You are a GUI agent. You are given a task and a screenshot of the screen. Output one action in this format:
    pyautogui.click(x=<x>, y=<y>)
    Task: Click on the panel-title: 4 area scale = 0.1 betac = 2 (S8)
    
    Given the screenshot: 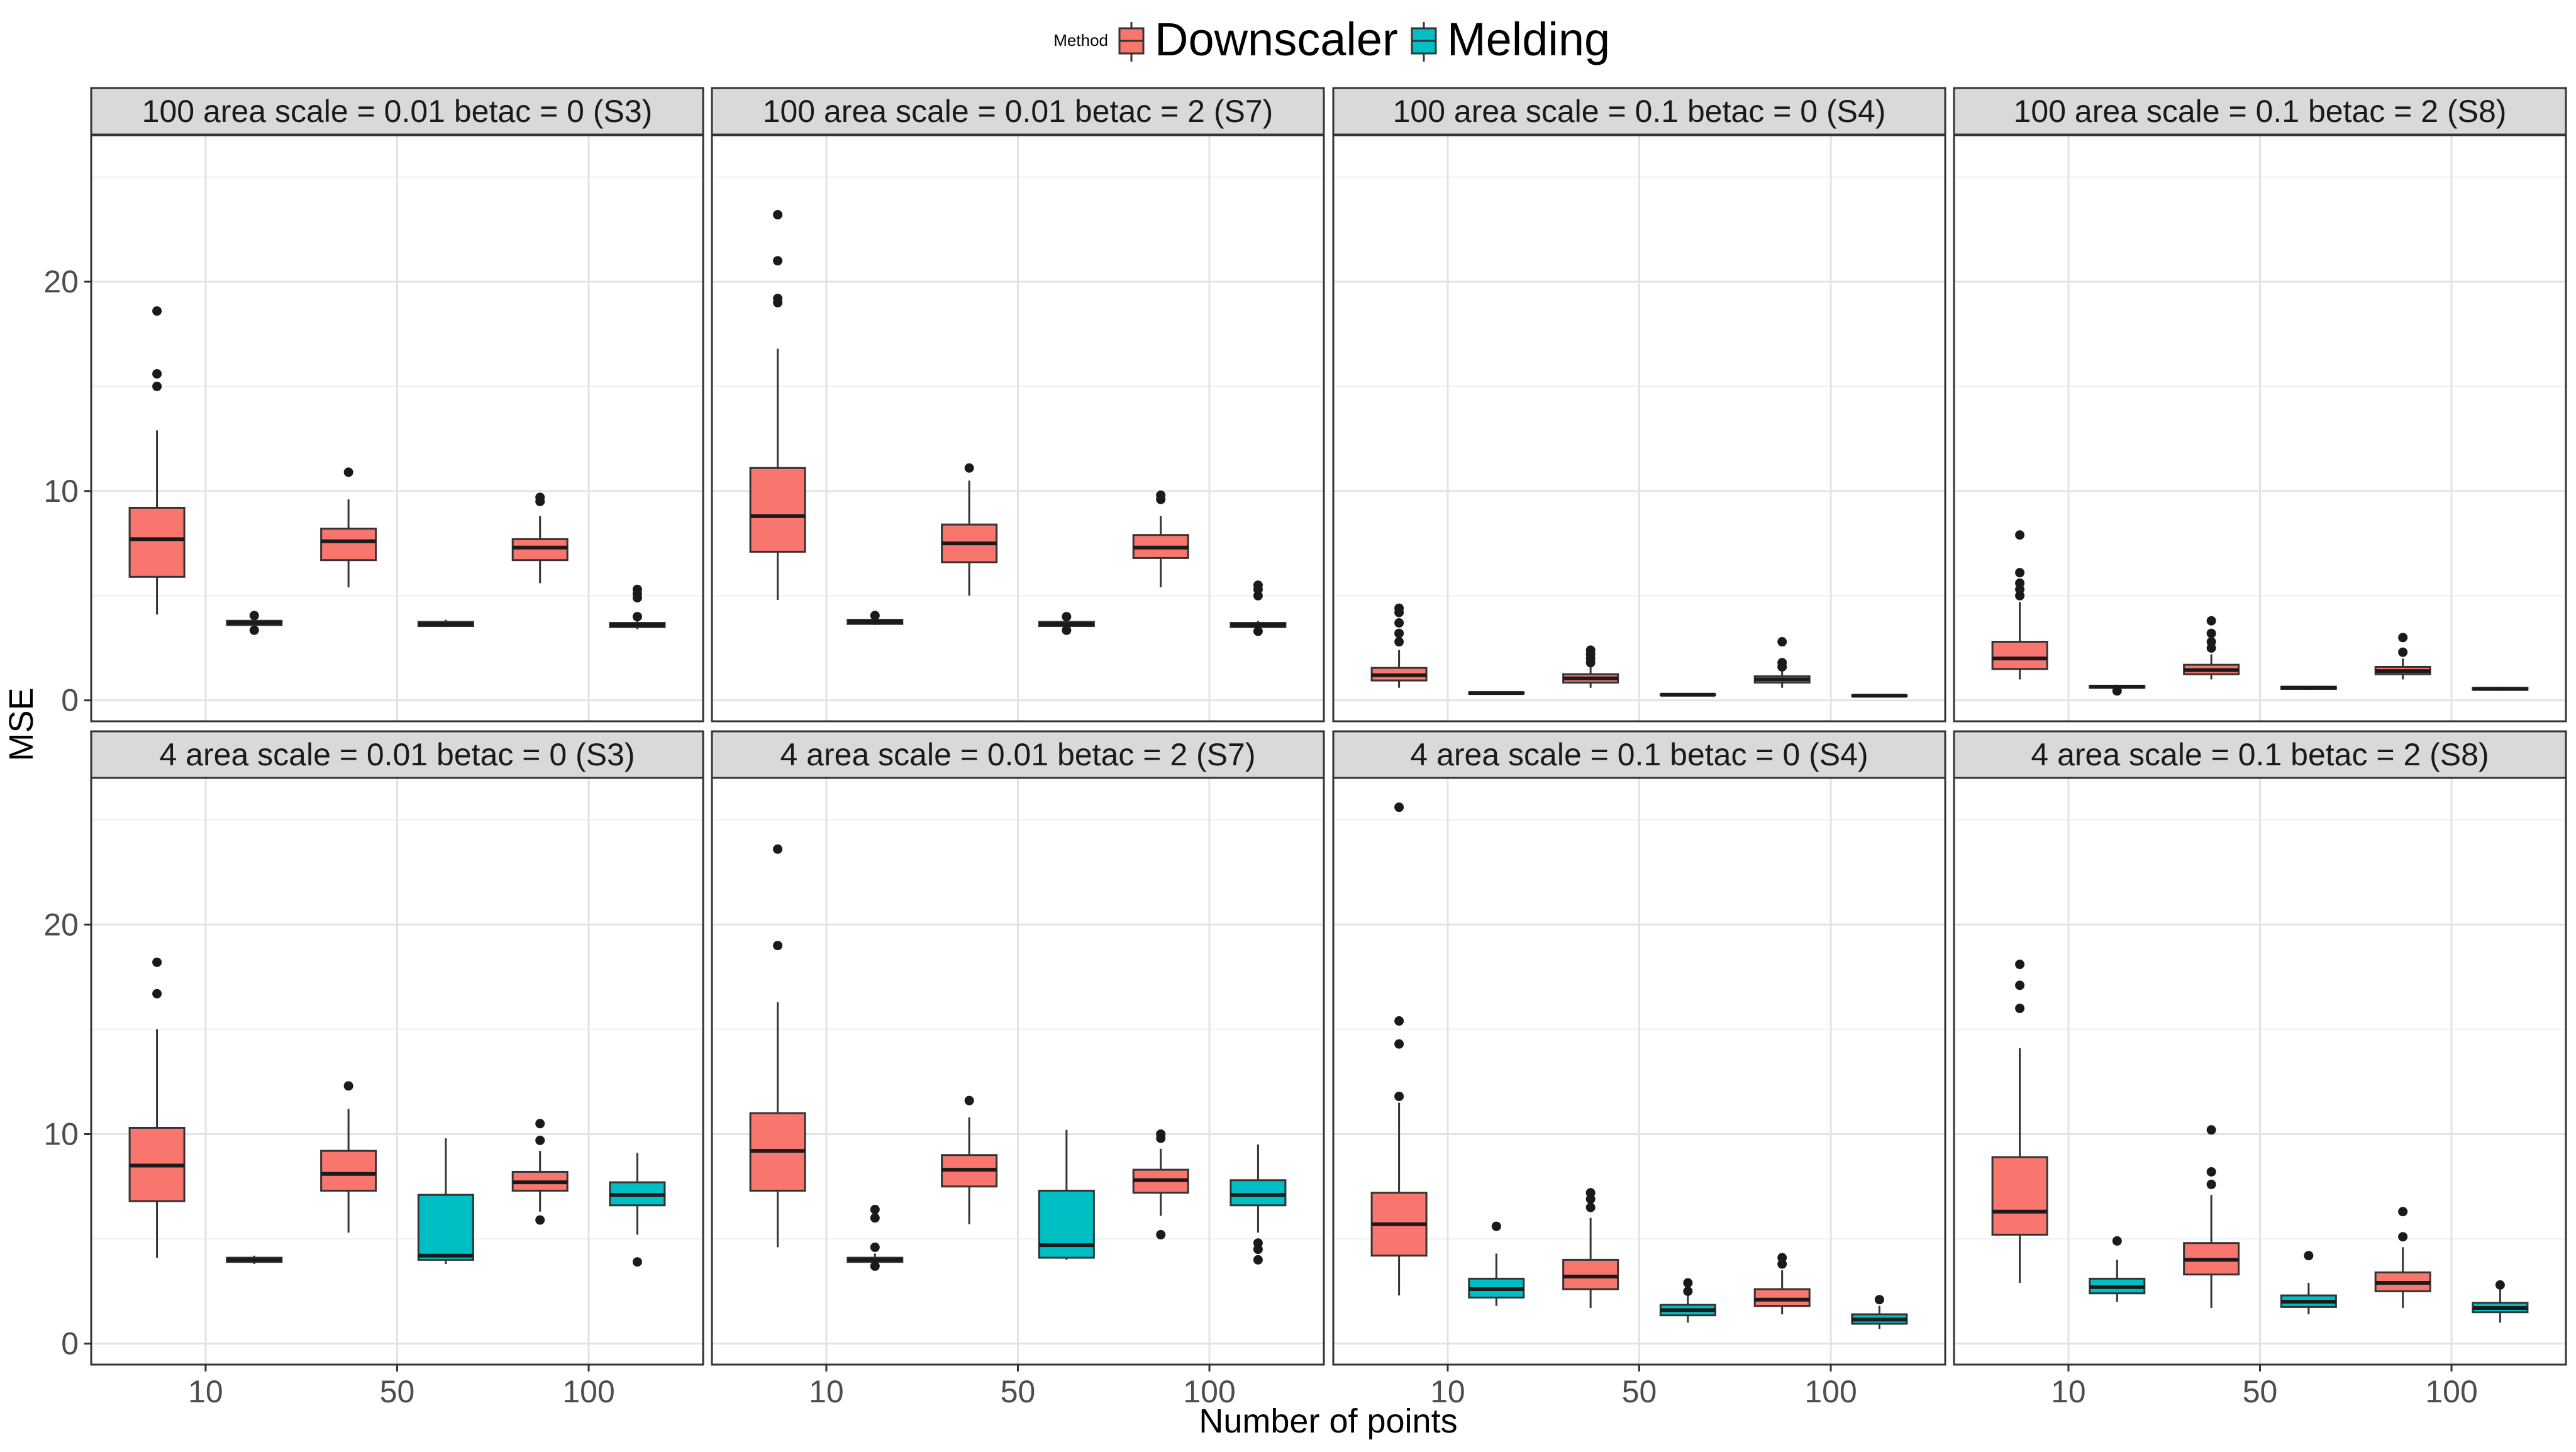 What is the action you would take?
    pyautogui.click(x=2260, y=754)
    